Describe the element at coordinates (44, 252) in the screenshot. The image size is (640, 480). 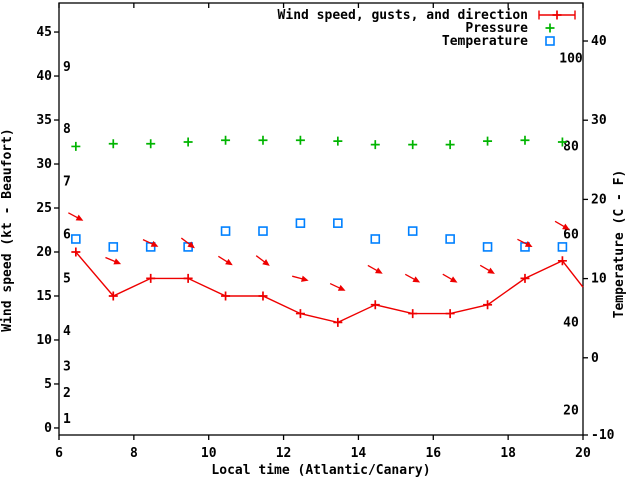
I see `left-tick-label: 20` at that location.